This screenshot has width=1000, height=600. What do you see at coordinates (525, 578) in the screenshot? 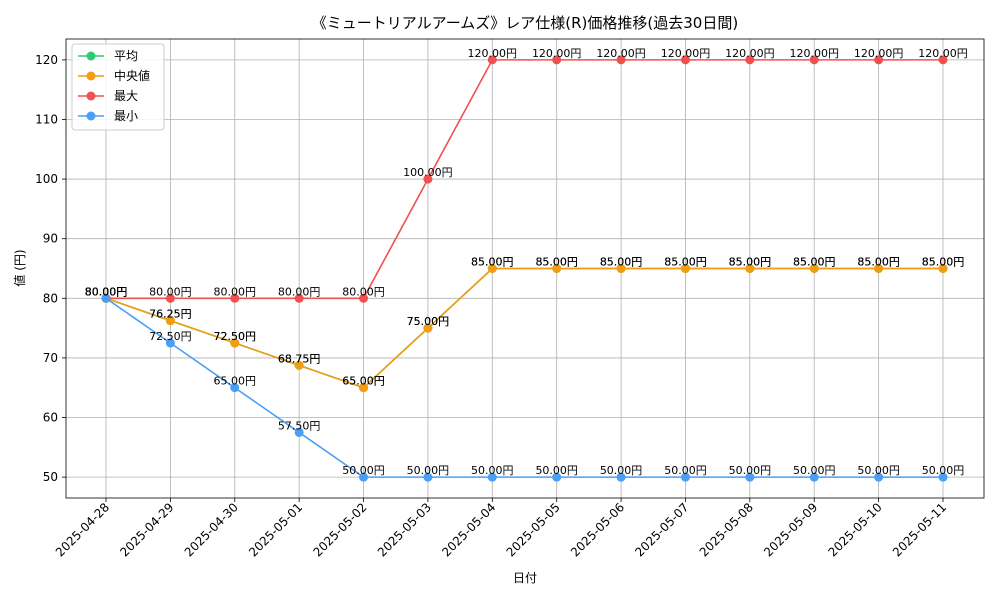
I see `x-axis-label: 日付` at bounding box center [525, 578].